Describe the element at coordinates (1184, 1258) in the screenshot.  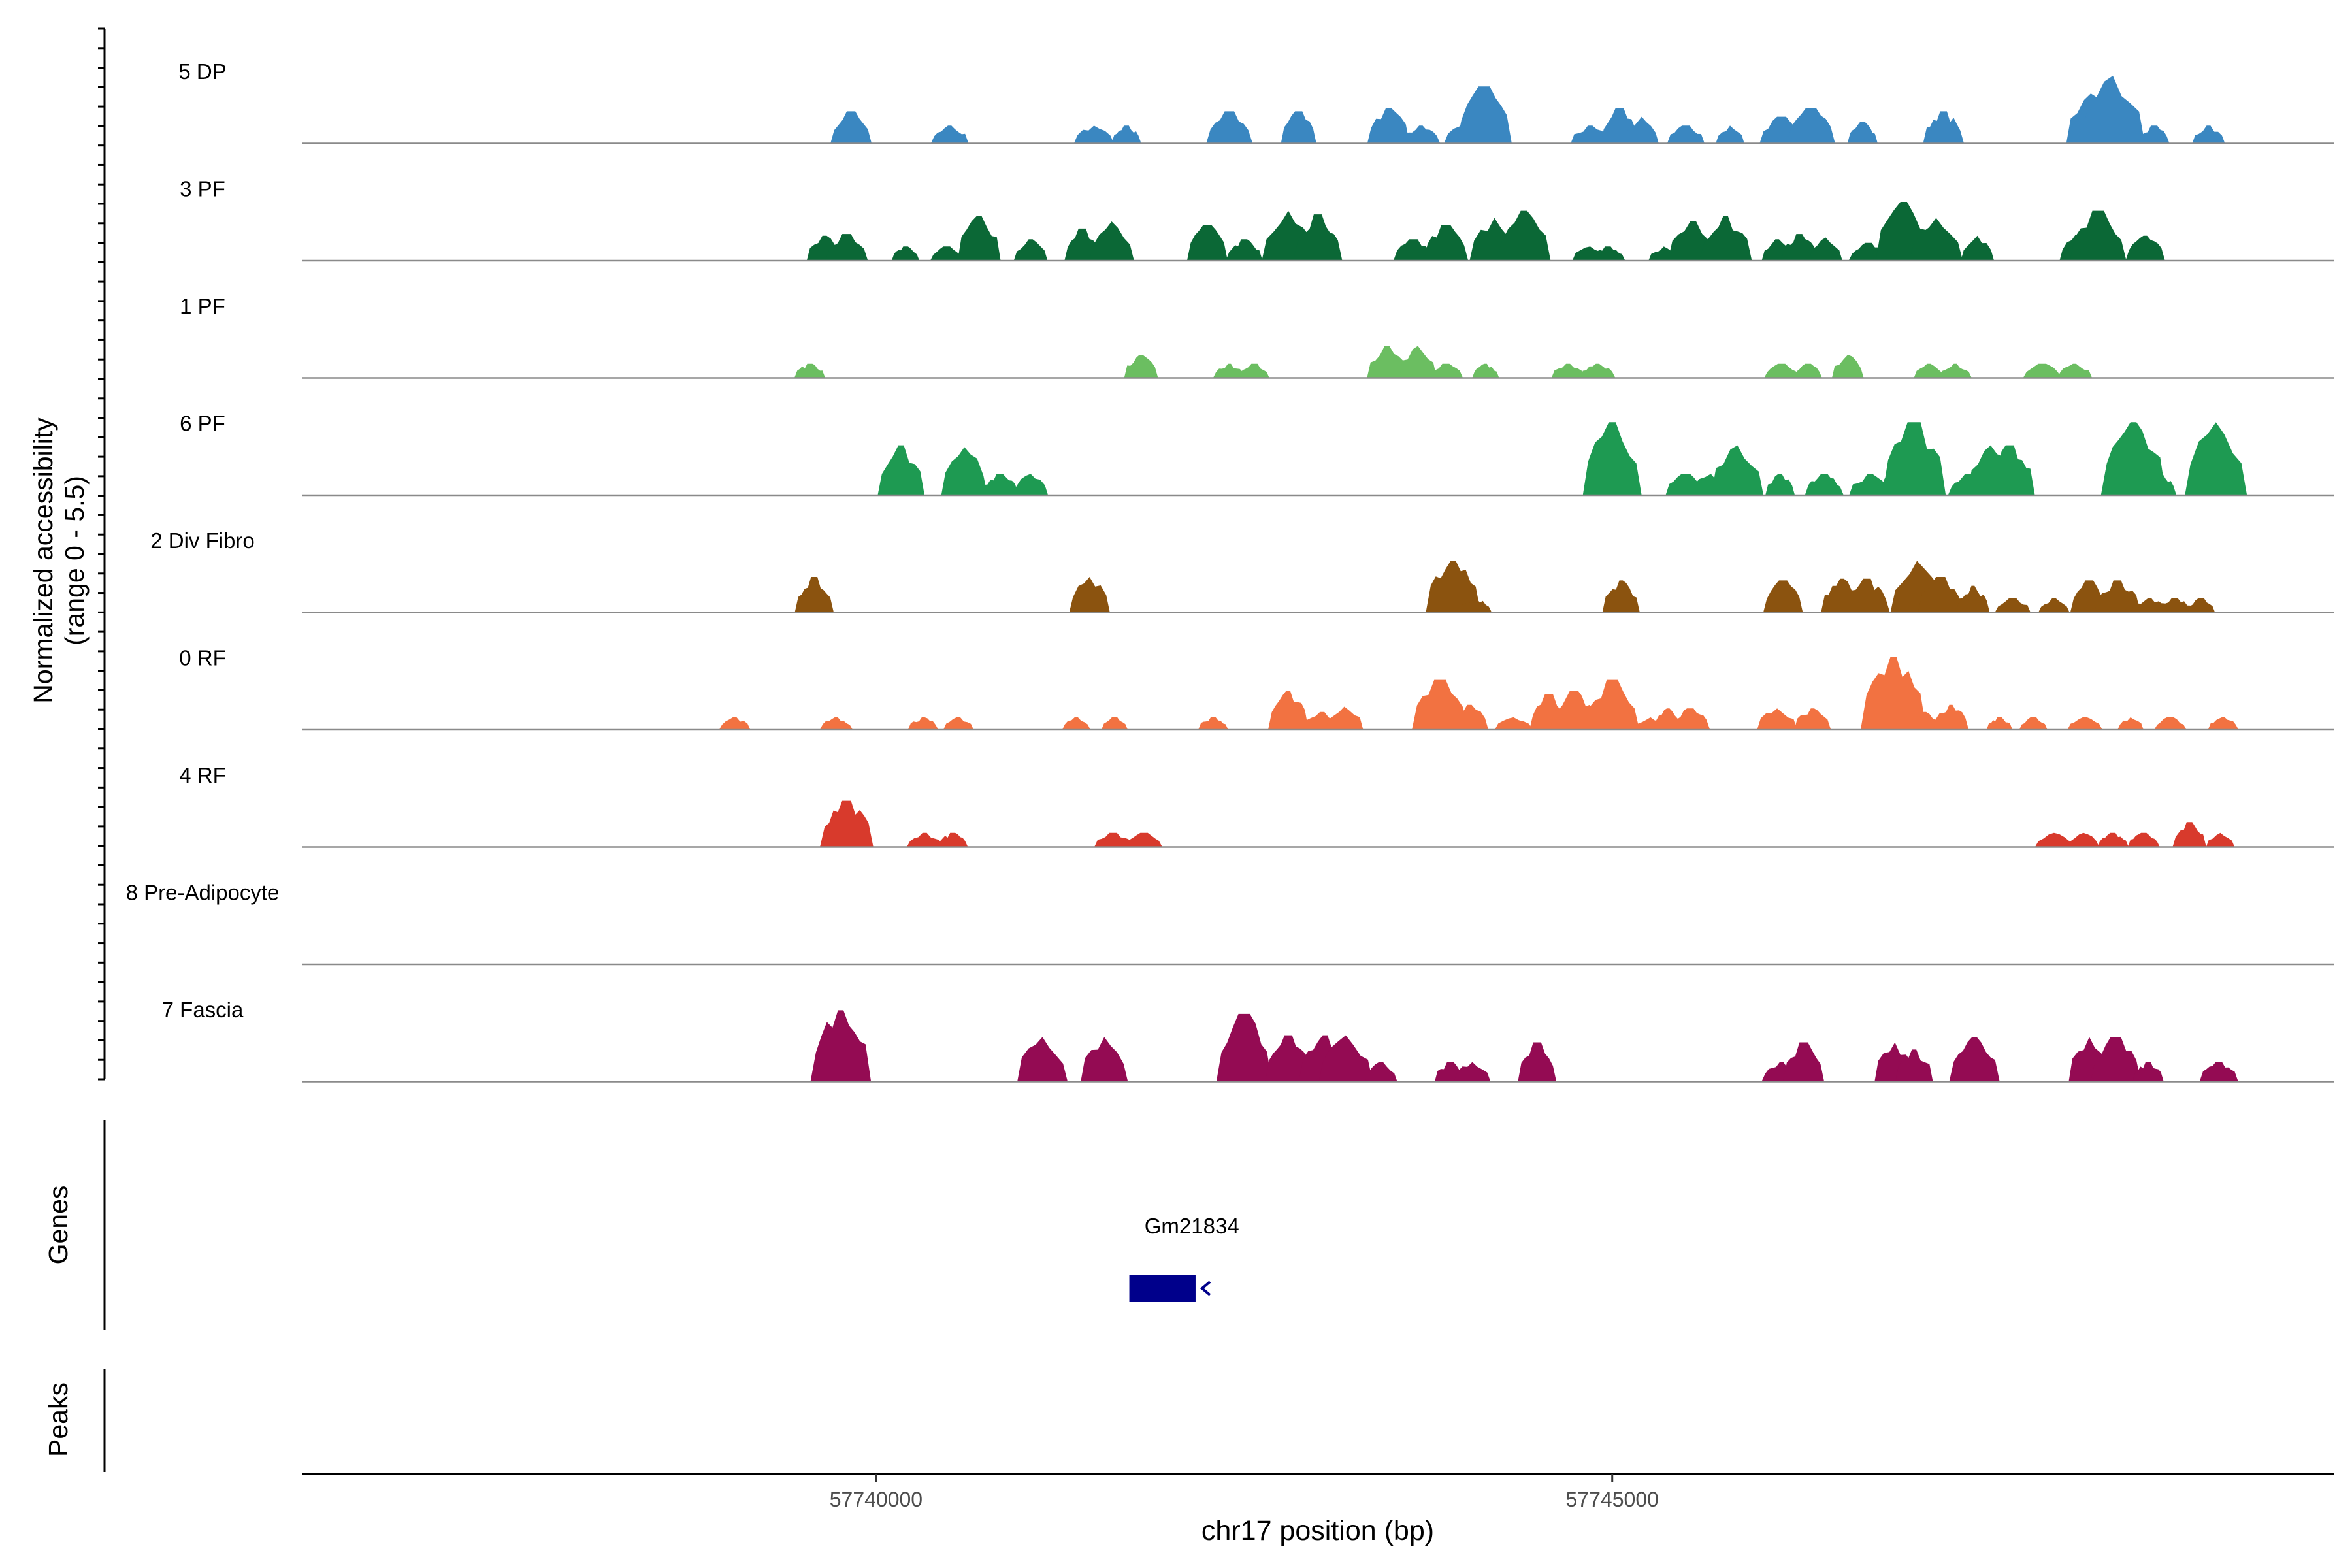
I see `gene-gm21834: Gm21834` at that location.